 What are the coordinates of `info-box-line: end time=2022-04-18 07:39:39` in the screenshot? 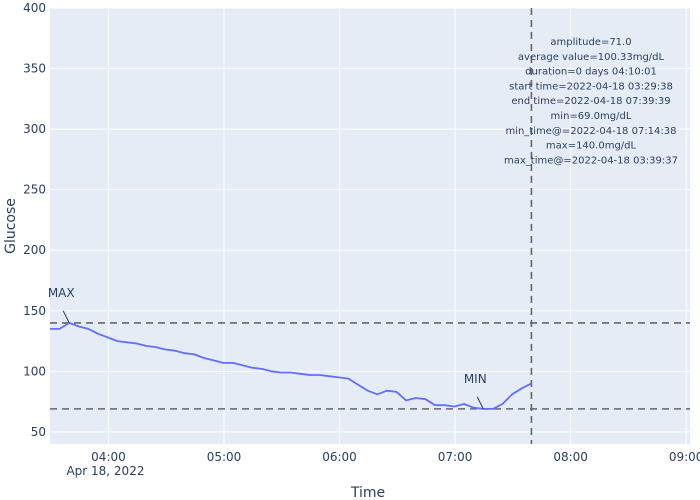 It's located at (590, 101).